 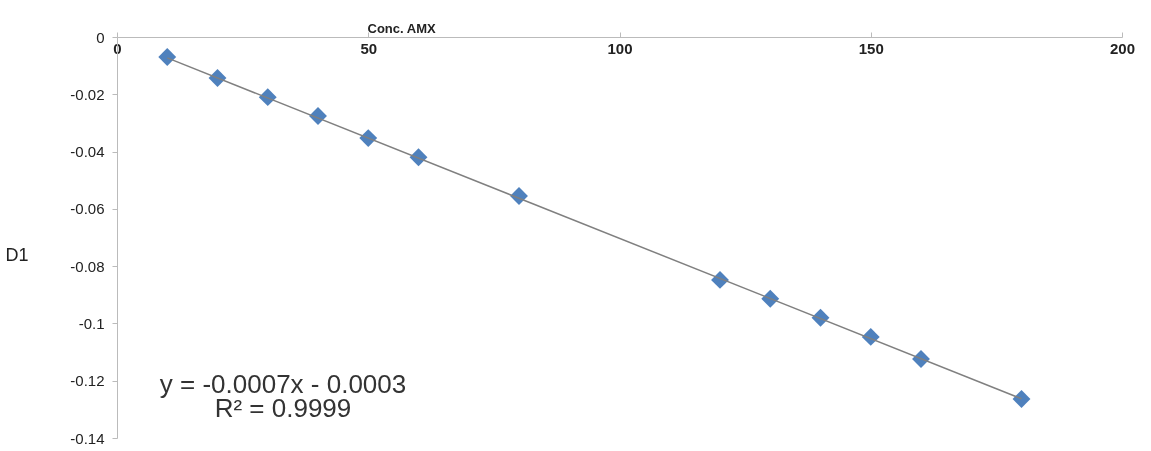 What do you see at coordinates (87, 266) in the screenshot?
I see `y-tick-label: -0.08` at bounding box center [87, 266].